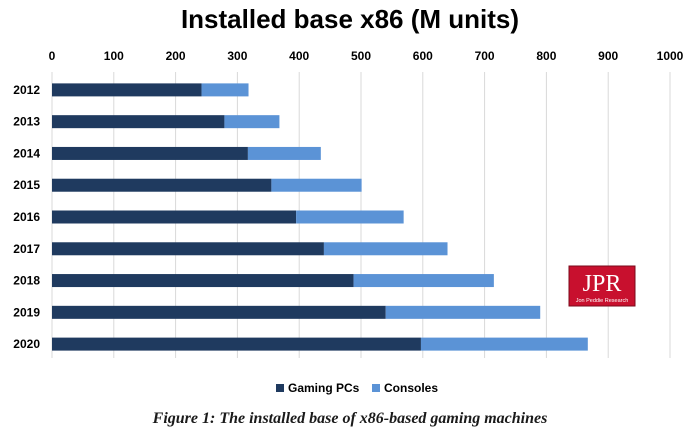 The width and height of the screenshot is (700, 441). I want to click on logo-text: JPR, so click(602, 284).